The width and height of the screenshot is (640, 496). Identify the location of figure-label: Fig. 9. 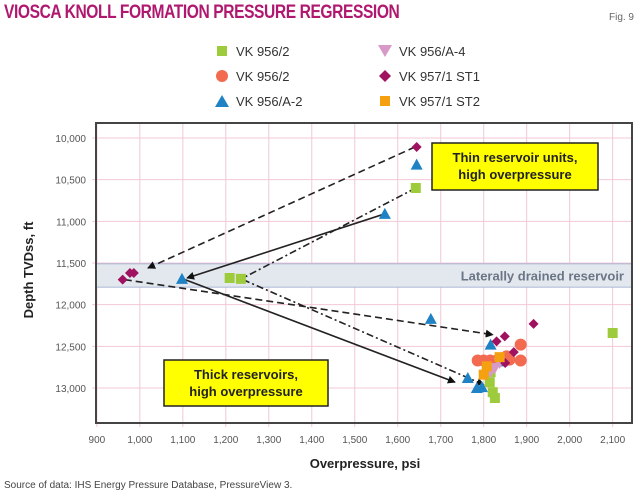
(621, 17).